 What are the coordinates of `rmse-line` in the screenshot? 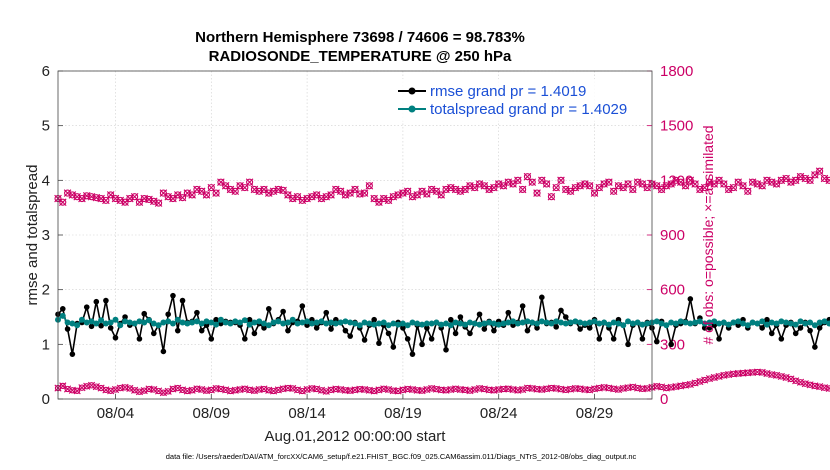 It's located at (443, 325).